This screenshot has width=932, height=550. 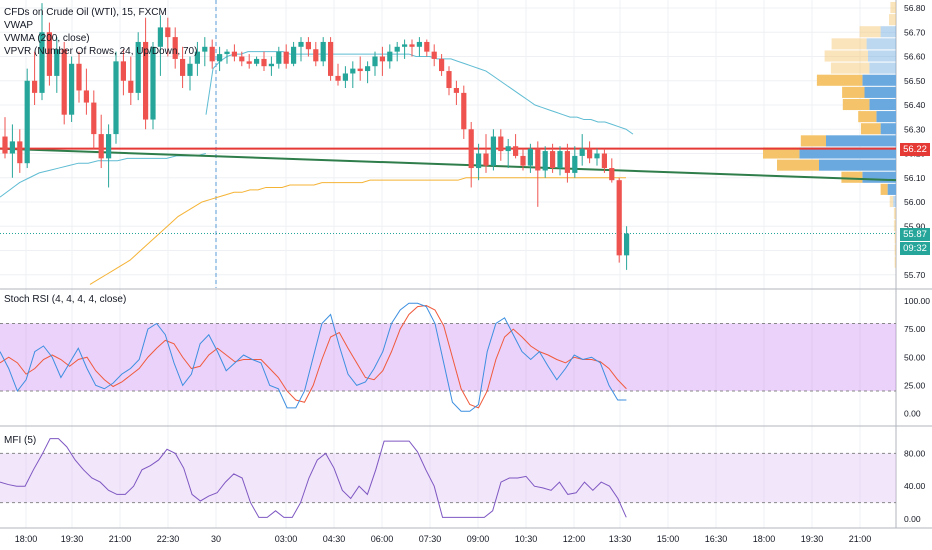 I want to click on stoch-d-line, so click(x=313, y=356).